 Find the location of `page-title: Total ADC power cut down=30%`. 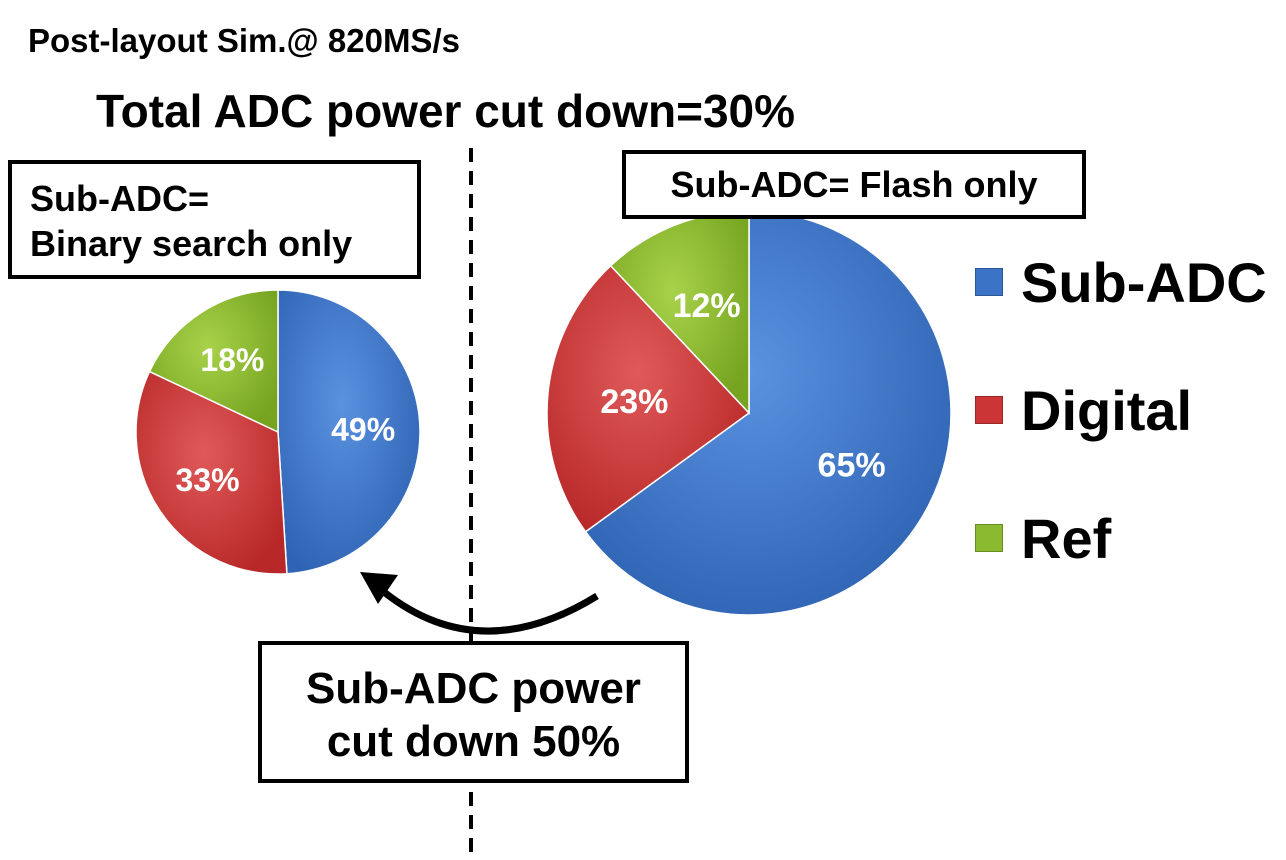

page-title: Total ADC power cut down=30% is located at coordinates (446, 111).